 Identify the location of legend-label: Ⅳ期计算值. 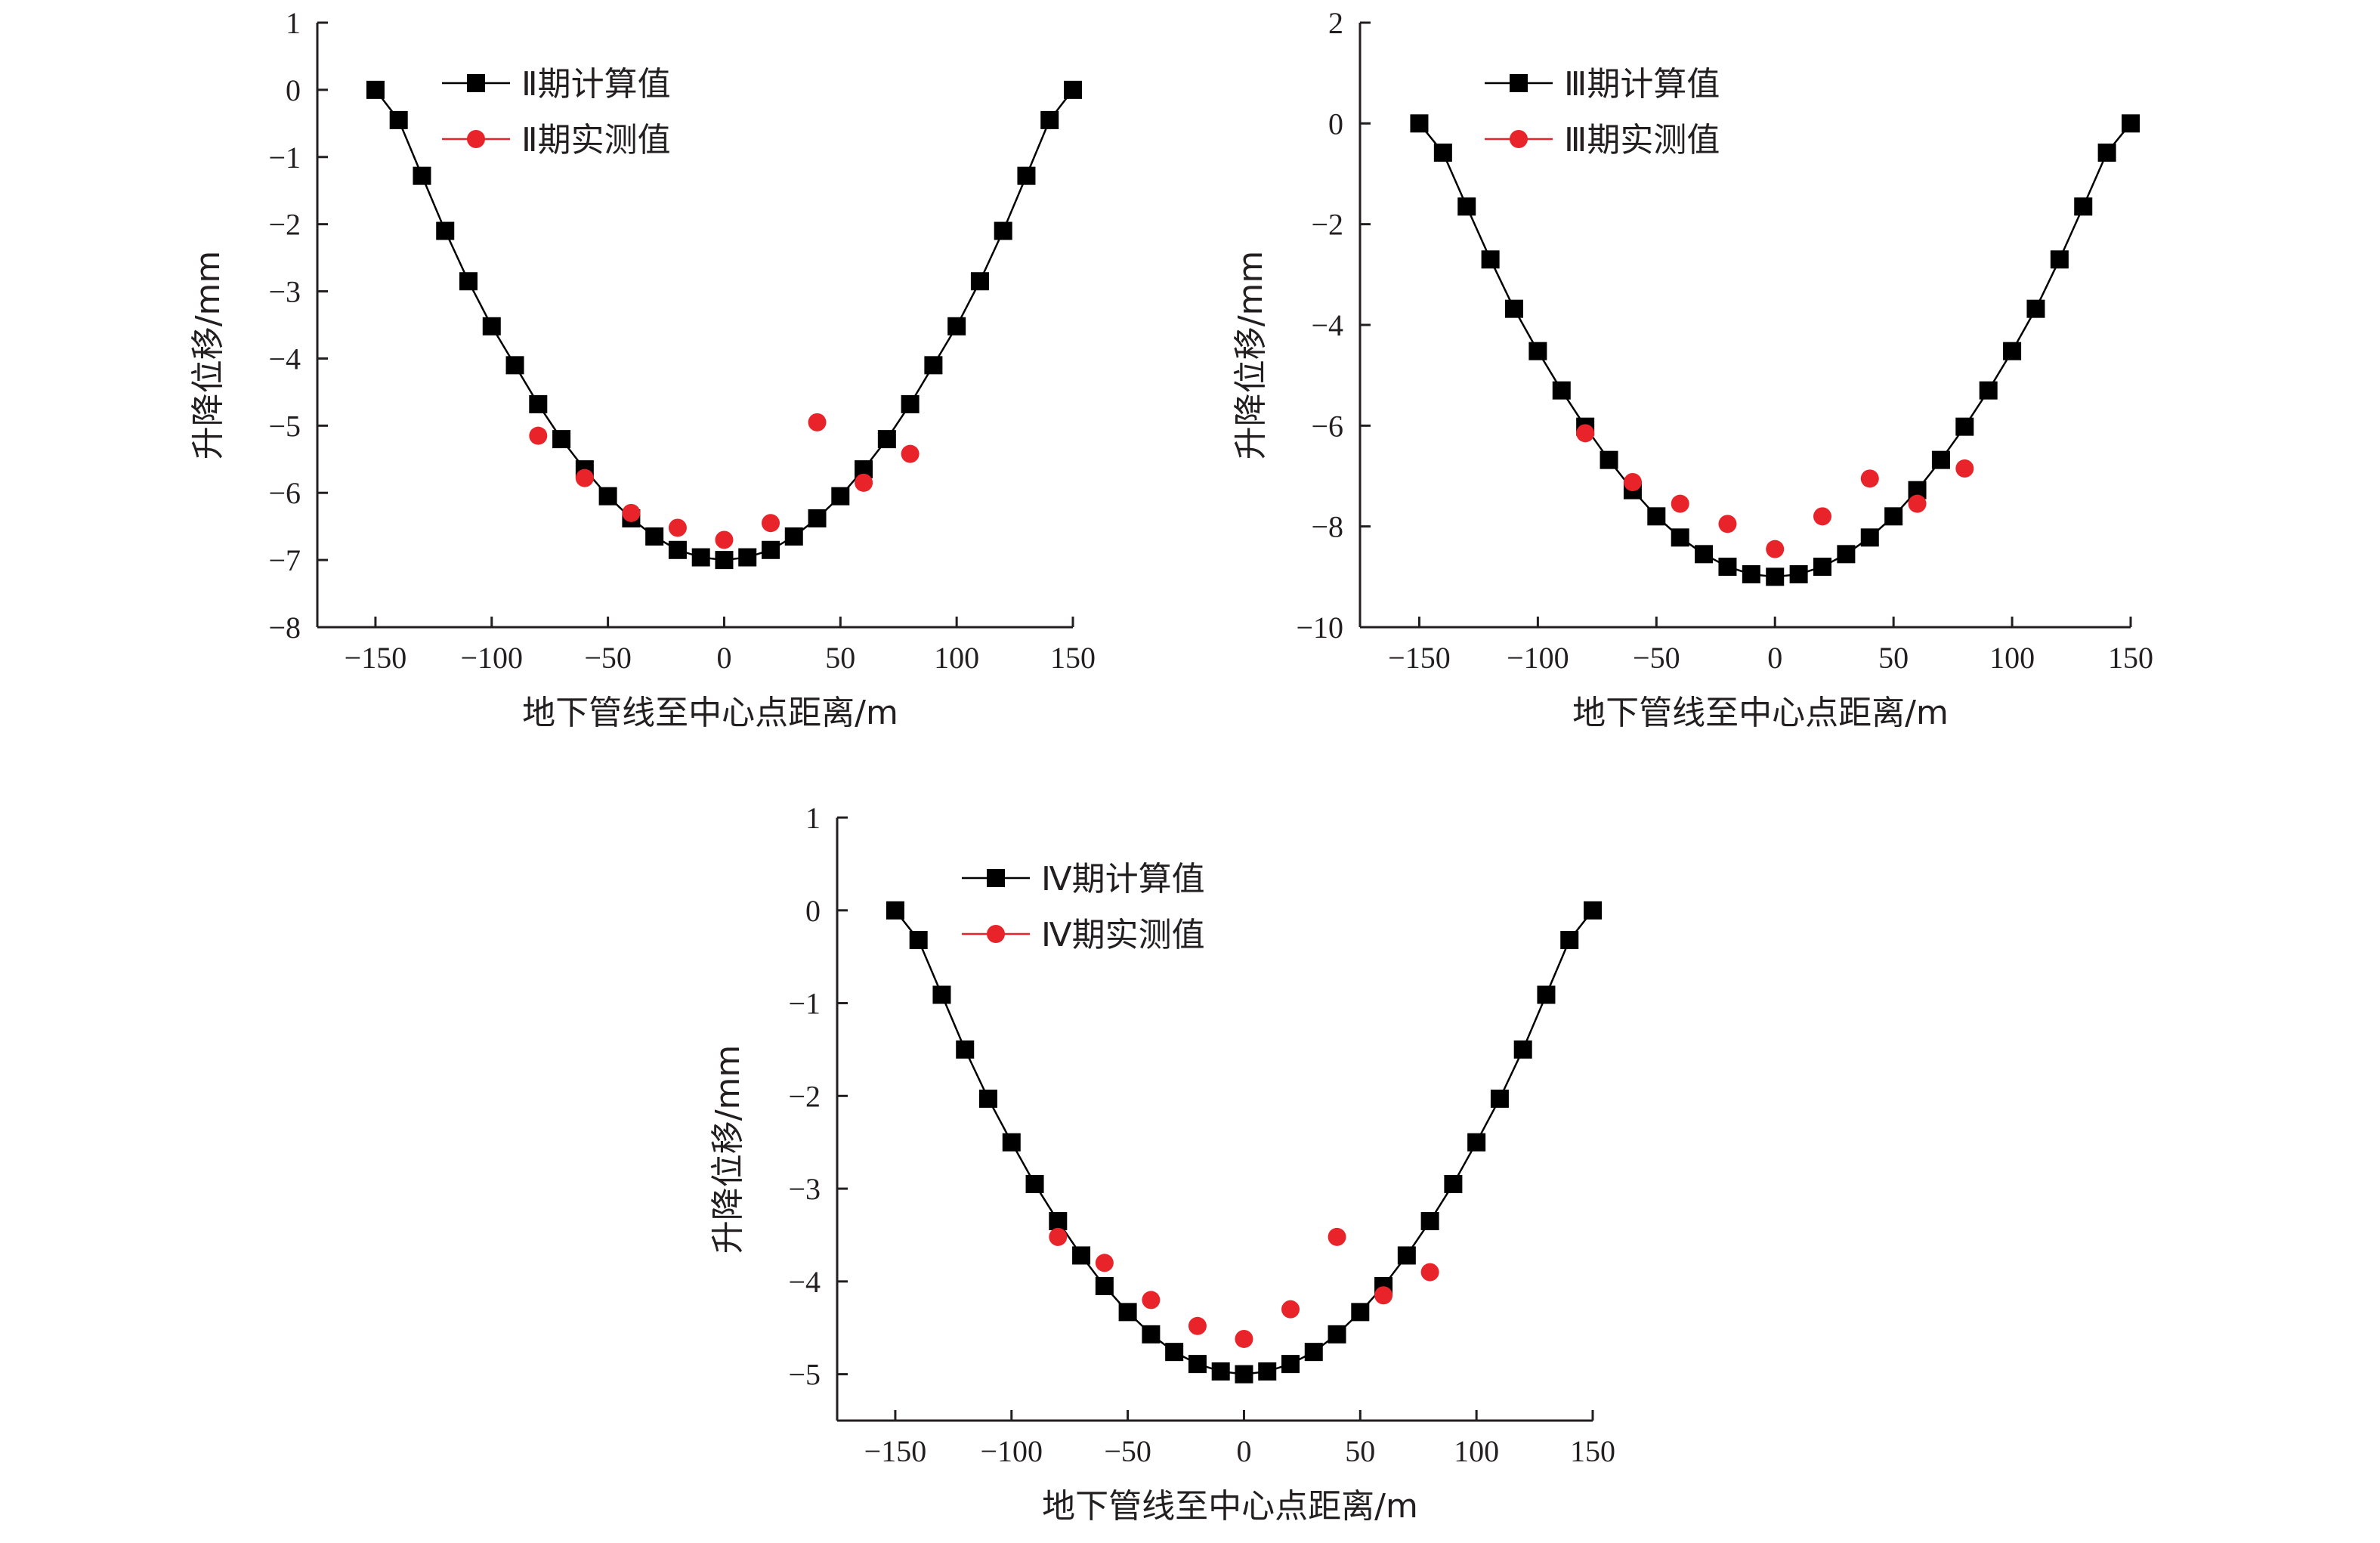
(1123, 879).